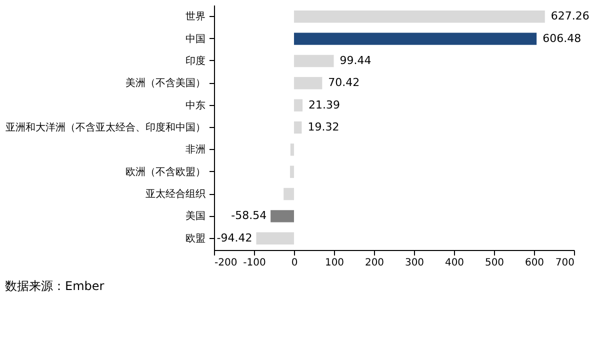 This screenshot has height=346, width=602. What do you see at coordinates (54, 286) in the screenshot?
I see `source-note: 数据来源：Ember` at bounding box center [54, 286].